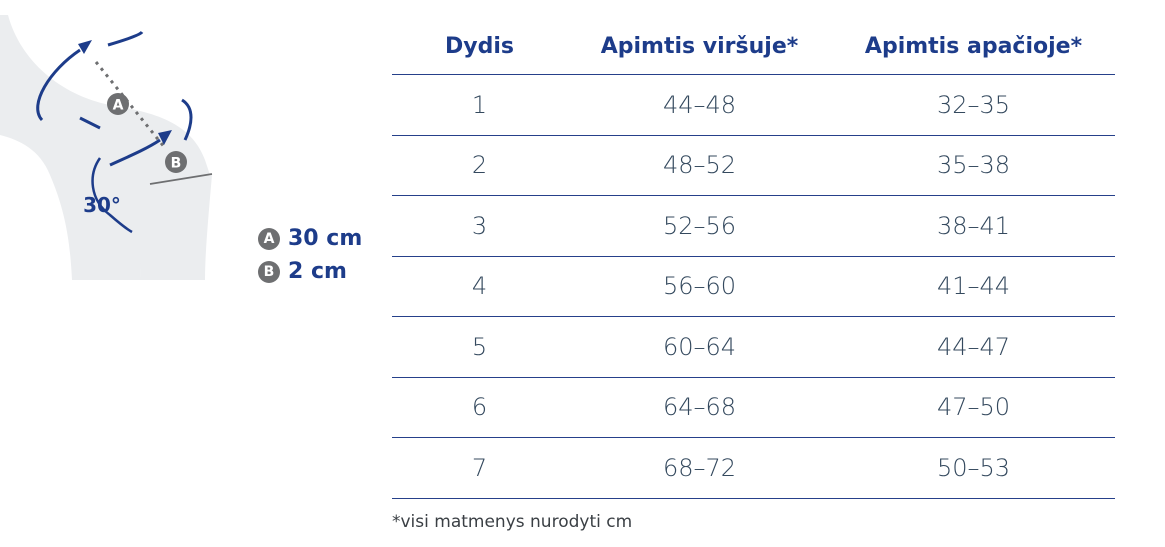 The width and height of the screenshot is (1165, 547). Describe the element at coordinates (269, 238) in the screenshot. I see `marker-a-icon: A` at that location.